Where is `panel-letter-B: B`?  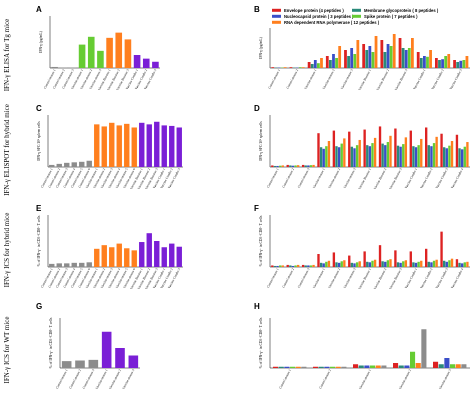 panel-letter-B: B is located at coordinates (257, 9).